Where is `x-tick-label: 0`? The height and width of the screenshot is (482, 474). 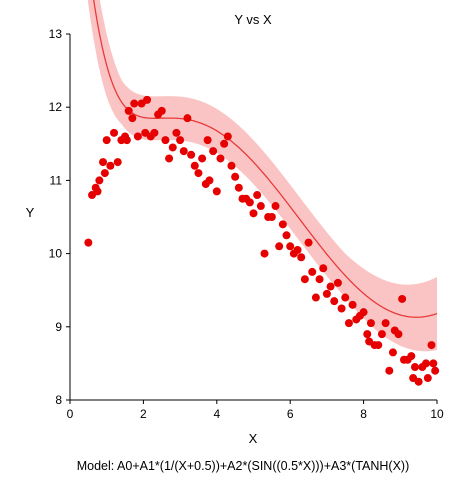 x-tick-label: 0 is located at coordinates (70, 414).